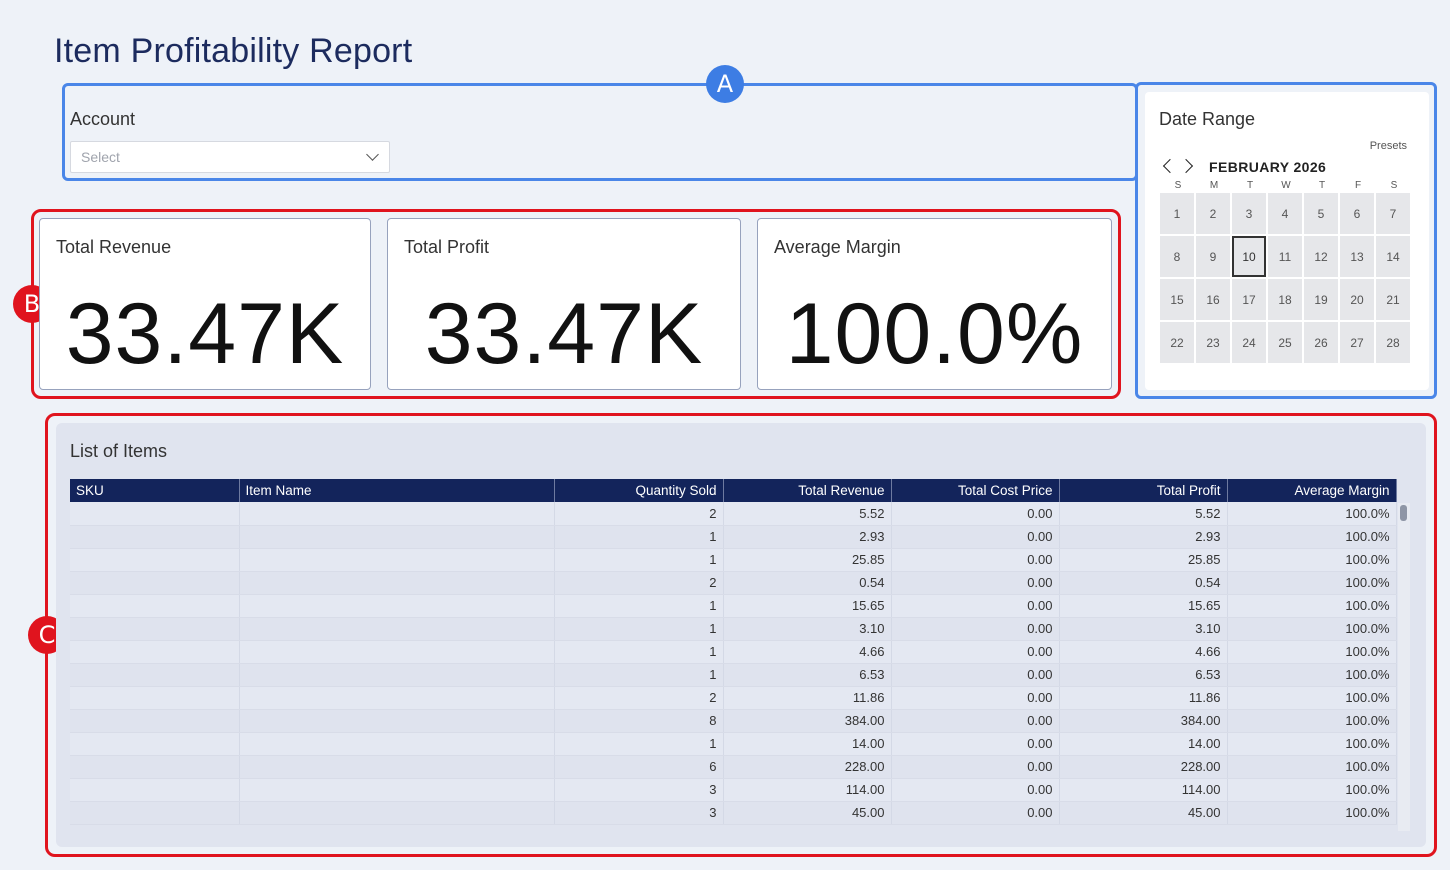 The image size is (1450, 870). Describe the element at coordinates (1388, 146) in the screenshot. I see `presets-button: Presets` at that location.